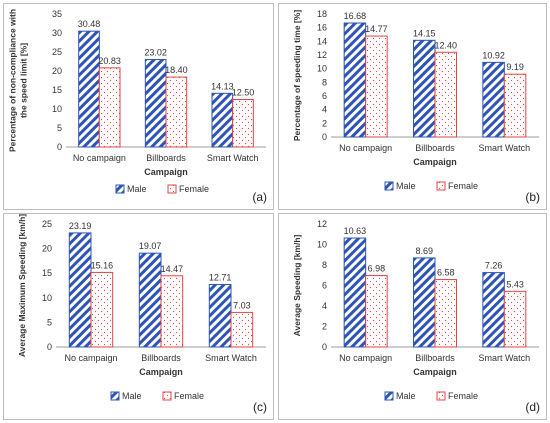 The height and width of the screenshot is (423, 550). I want to click on data-label: 10.92, so click(493, 55).